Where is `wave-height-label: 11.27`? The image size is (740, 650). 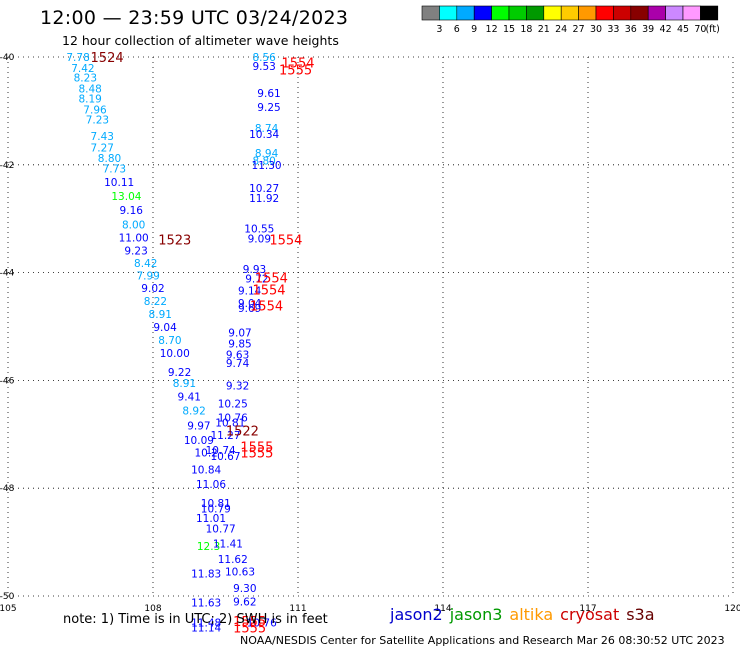
wave-height-label: 11.27 is located at coordinates (225, 436).